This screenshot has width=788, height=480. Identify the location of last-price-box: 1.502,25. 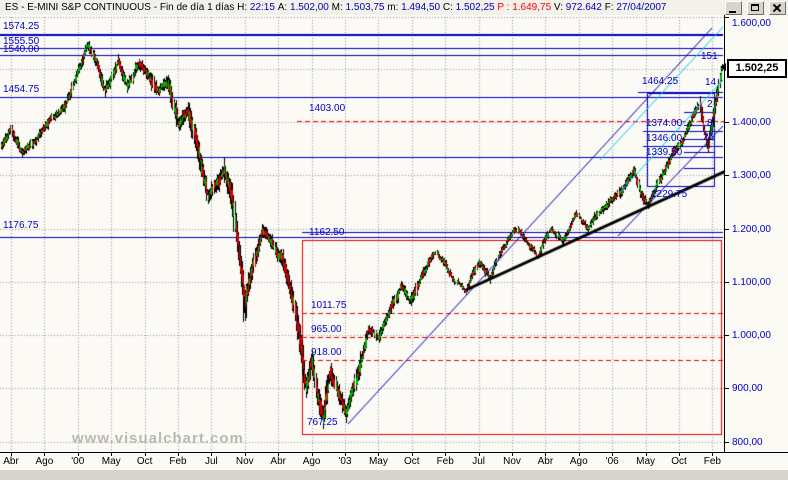
(757, 68).